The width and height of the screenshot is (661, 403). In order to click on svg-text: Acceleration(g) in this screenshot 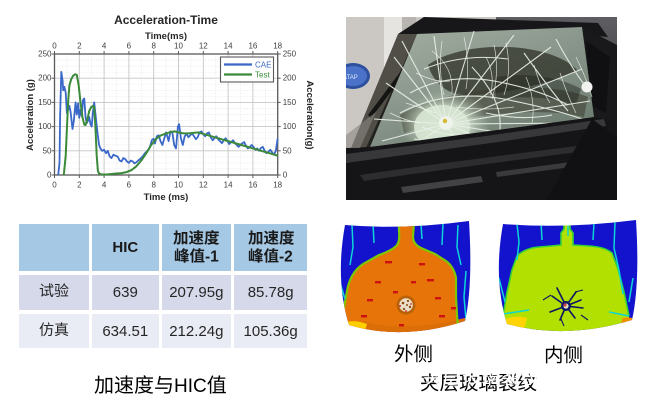, I will do `click(309, 114)`.